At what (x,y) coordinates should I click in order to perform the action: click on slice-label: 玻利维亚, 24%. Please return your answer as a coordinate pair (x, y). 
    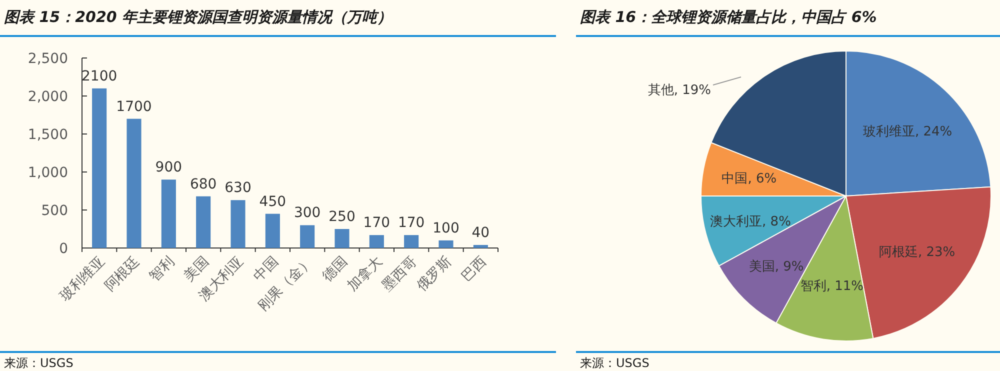
    Looking at the image, I should click on (907, 132).